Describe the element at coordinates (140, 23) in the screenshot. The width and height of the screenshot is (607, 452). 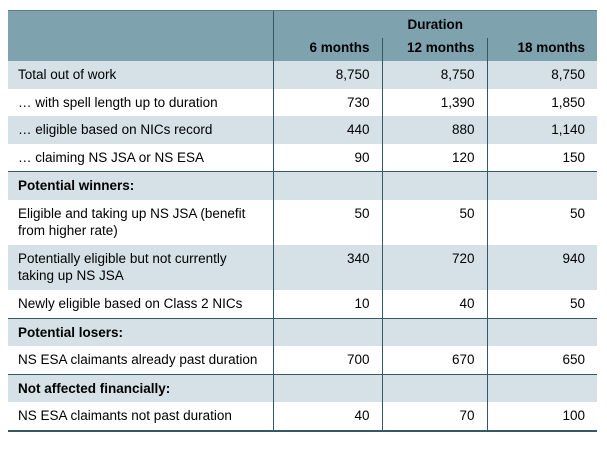
I see `header-corner-cell` at that location.